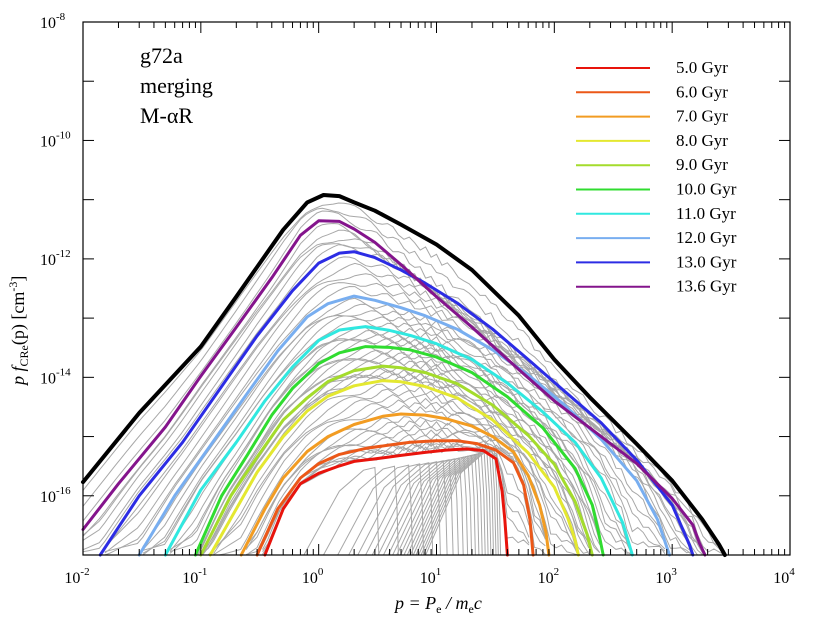 The width and height of the screenshot is (822, 617). I want to click on y-tick-exp: -8, so click(61, 17).